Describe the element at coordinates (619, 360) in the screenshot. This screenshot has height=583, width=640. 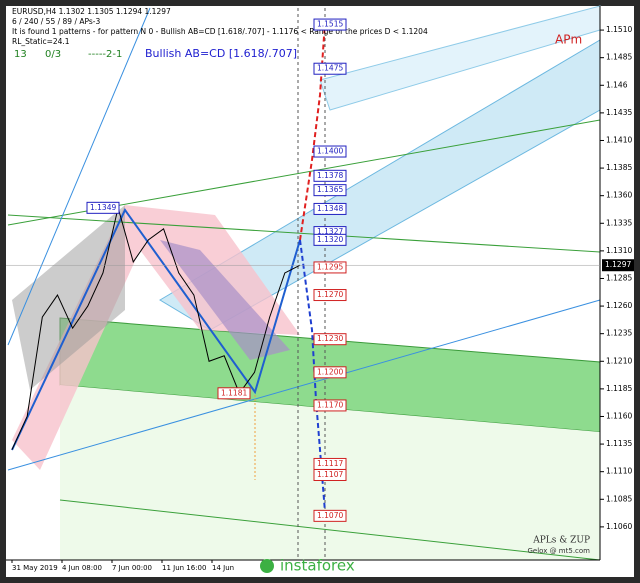
I see `y-tick-label: 1.1210` at that location.